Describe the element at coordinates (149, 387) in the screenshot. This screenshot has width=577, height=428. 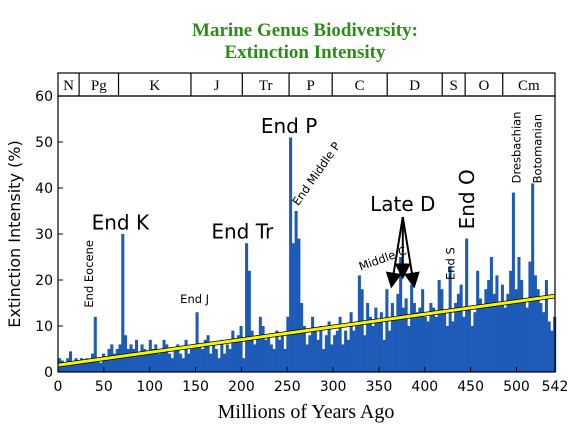
I see `x-tick-label: 100` at that location.